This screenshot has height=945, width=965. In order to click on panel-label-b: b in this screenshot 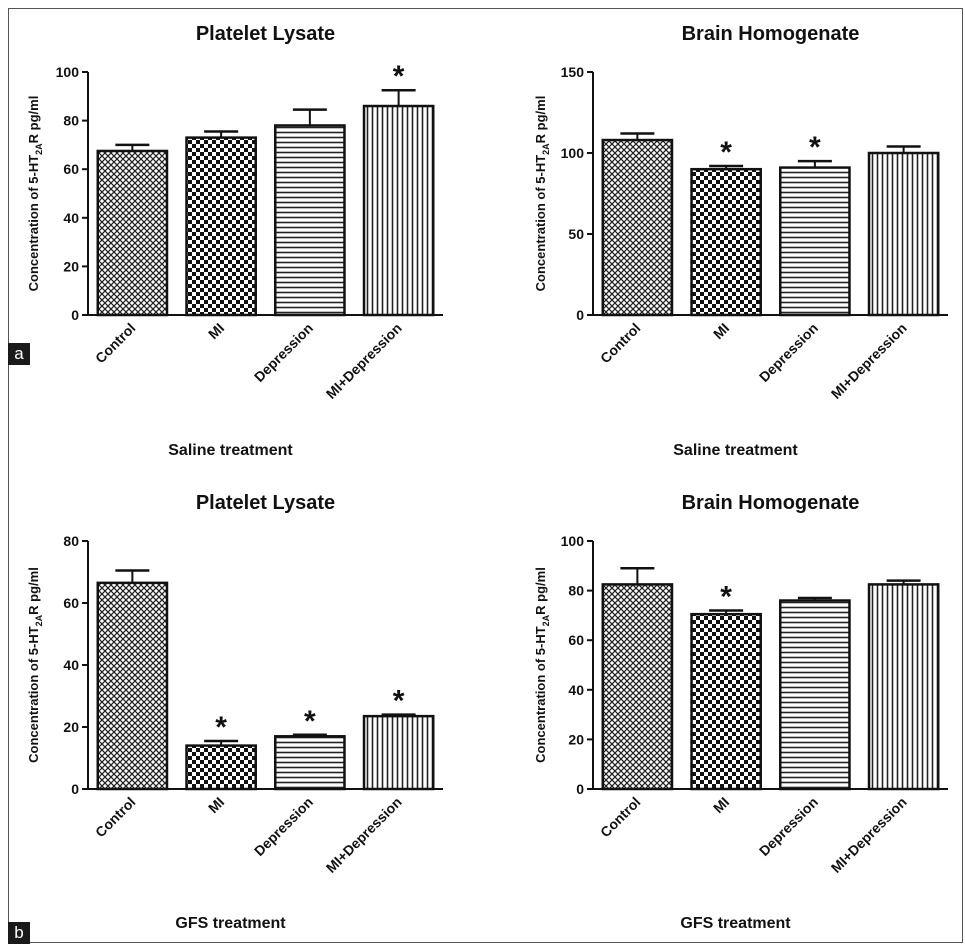, I will do `click(19, 933)`.